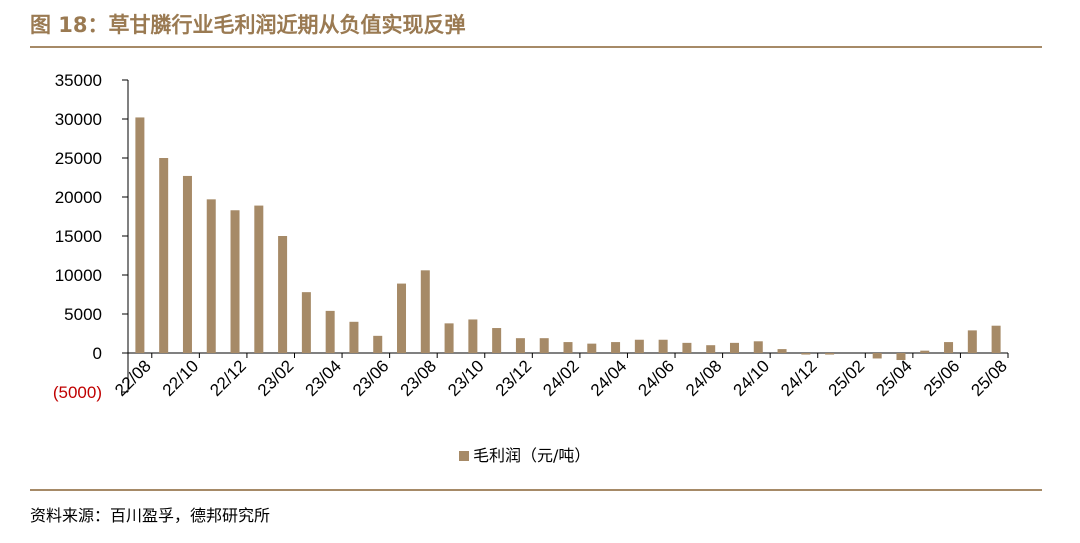 This screenshot has width=1080, height=543. I want to click on x-tick-label: 25/04, so click(894, 378).